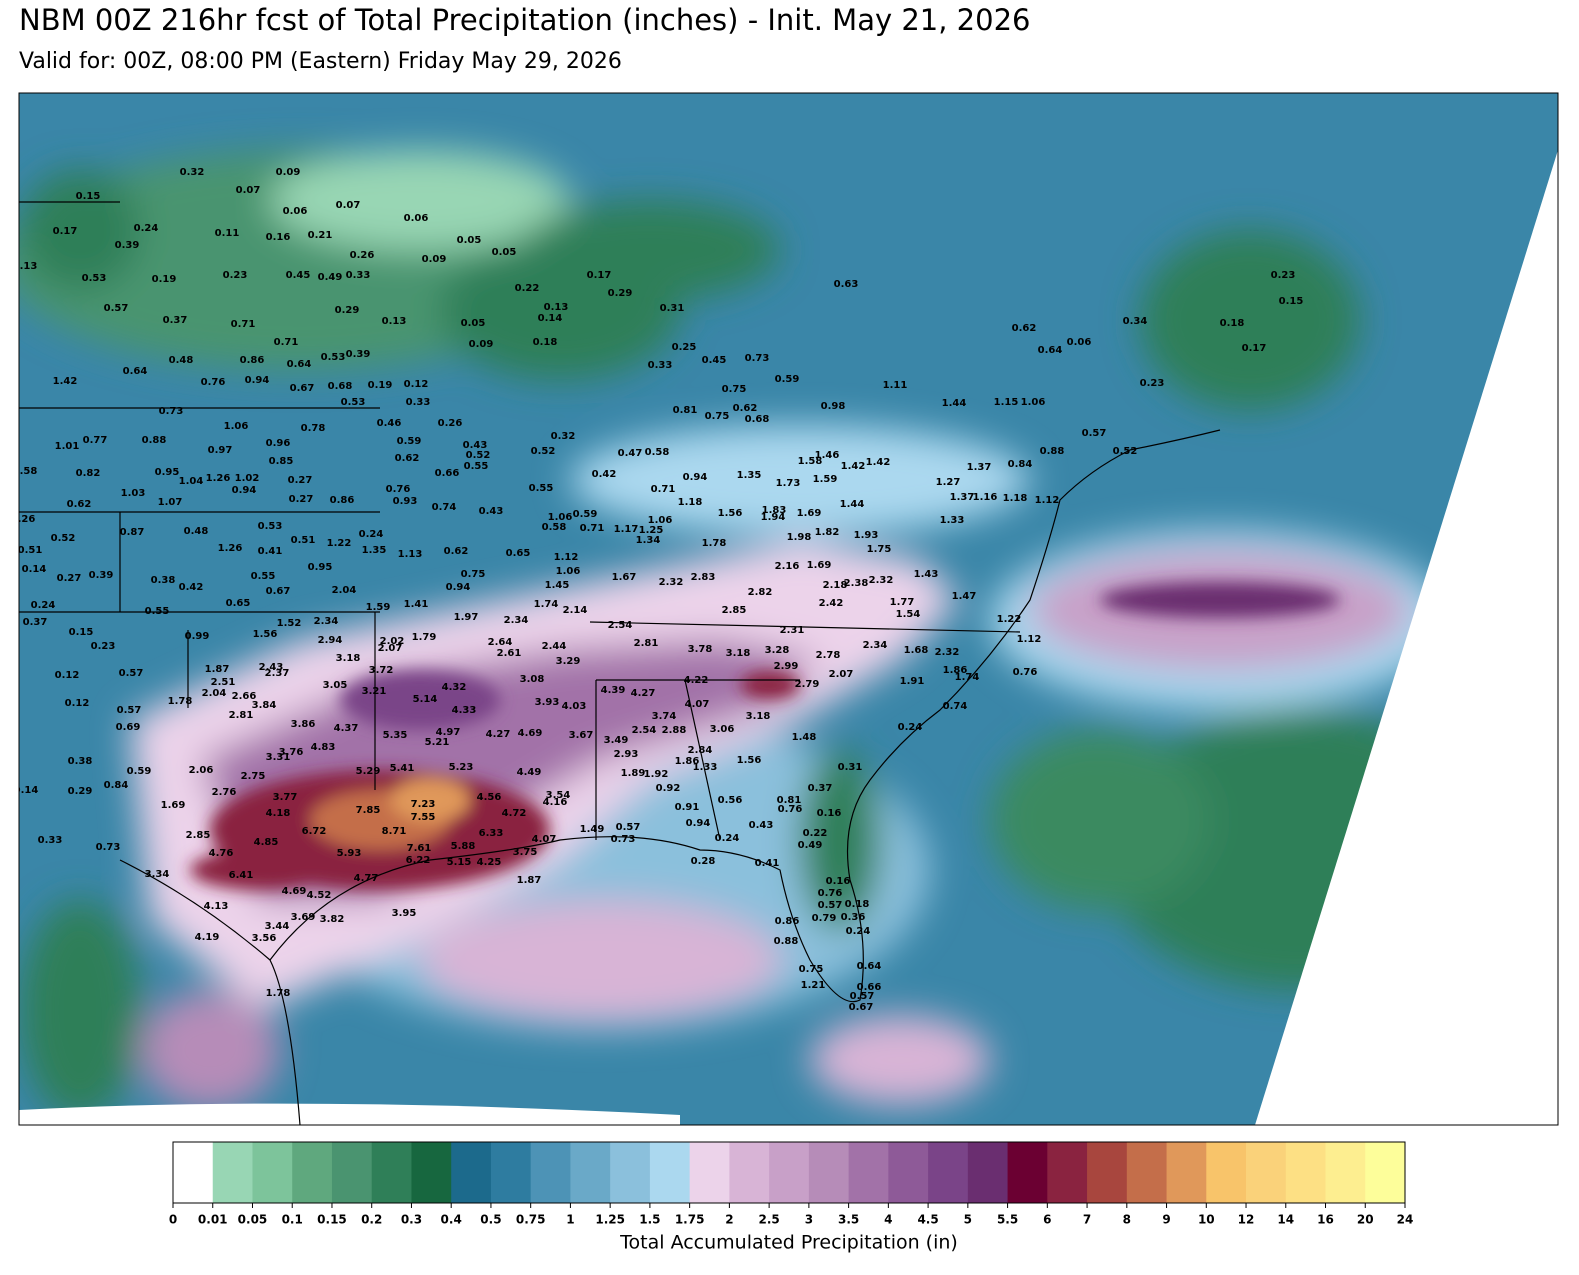 The height and width of the screenshot is (1275, 1579). What do you see at coordinates (224, 792) in the screenshot?
I see `station-value: 2.76` at bounding box center [224, 792].